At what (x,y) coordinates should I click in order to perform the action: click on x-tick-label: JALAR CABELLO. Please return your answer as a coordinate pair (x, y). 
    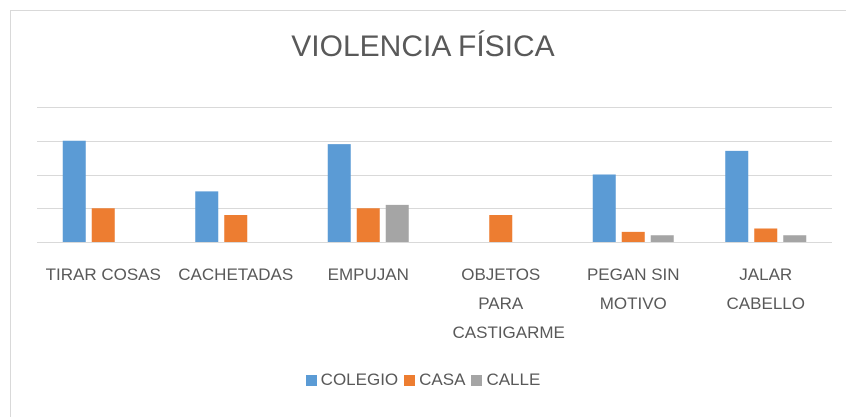
    Looking at the image, I should click on (765, 289).